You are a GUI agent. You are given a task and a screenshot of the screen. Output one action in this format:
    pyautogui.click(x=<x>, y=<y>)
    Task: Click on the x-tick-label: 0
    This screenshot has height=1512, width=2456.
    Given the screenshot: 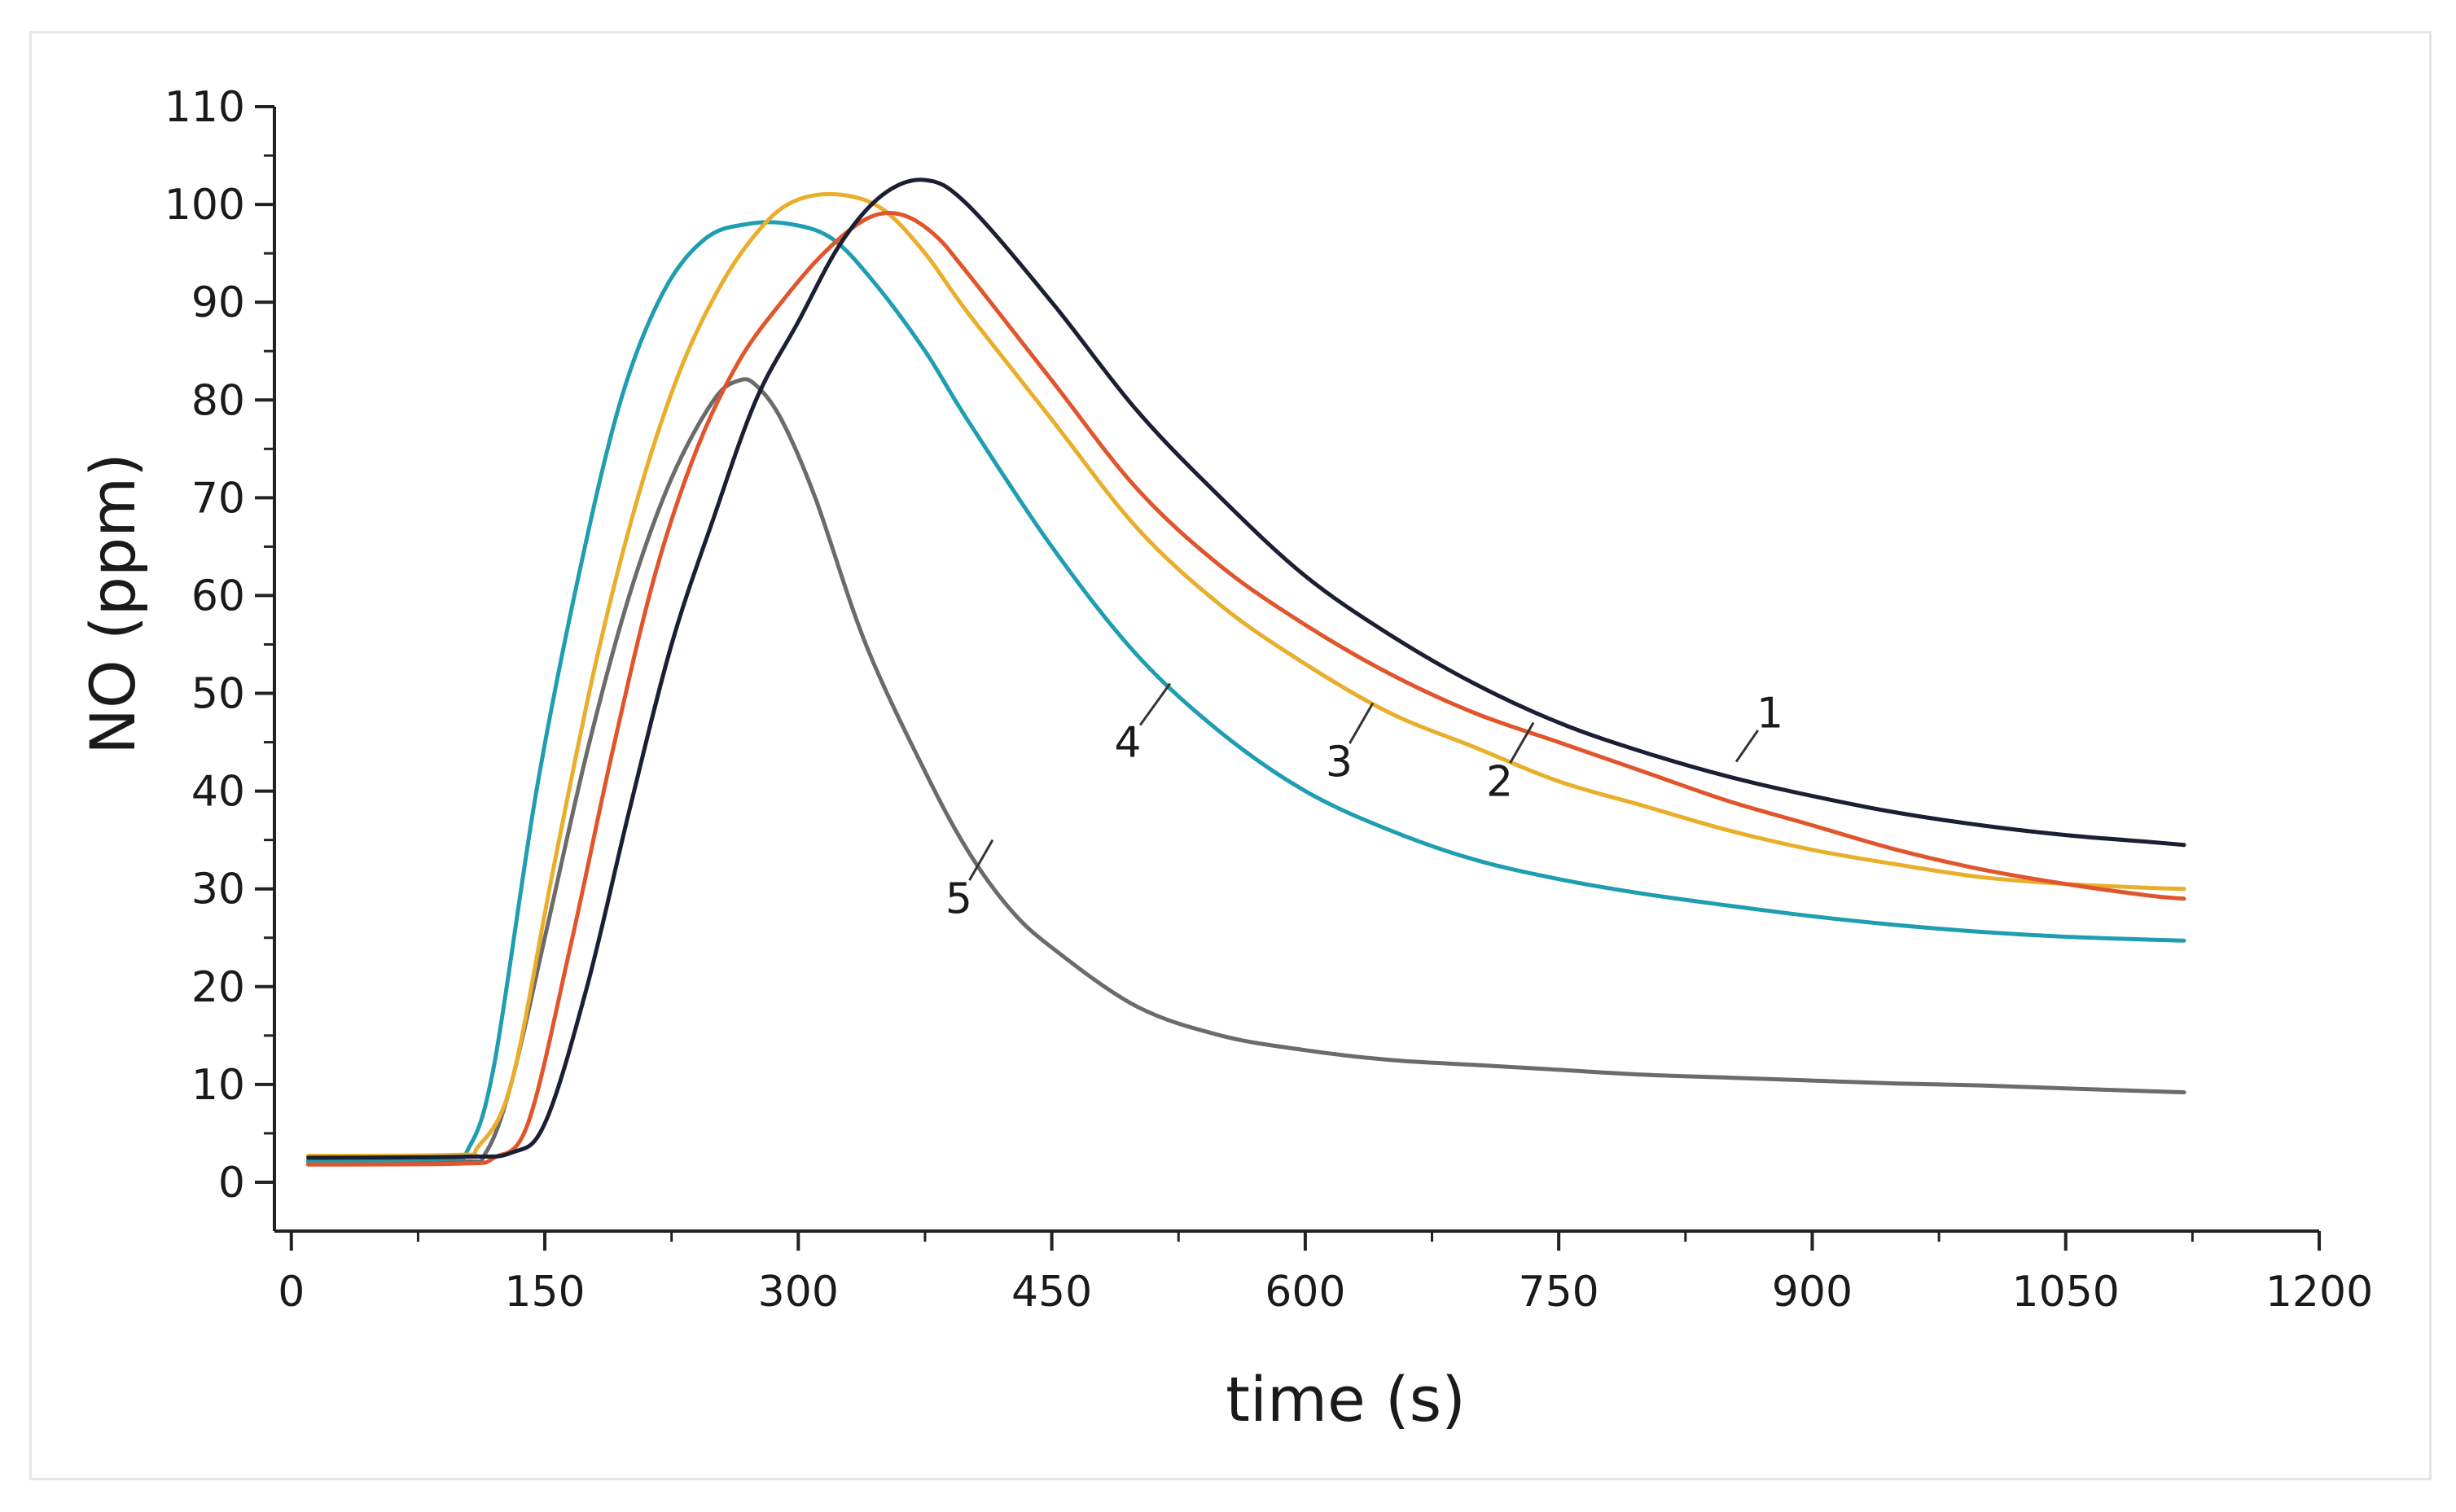 What is the action you would take?
    pyautogui.click(x=291, y=1292)
    